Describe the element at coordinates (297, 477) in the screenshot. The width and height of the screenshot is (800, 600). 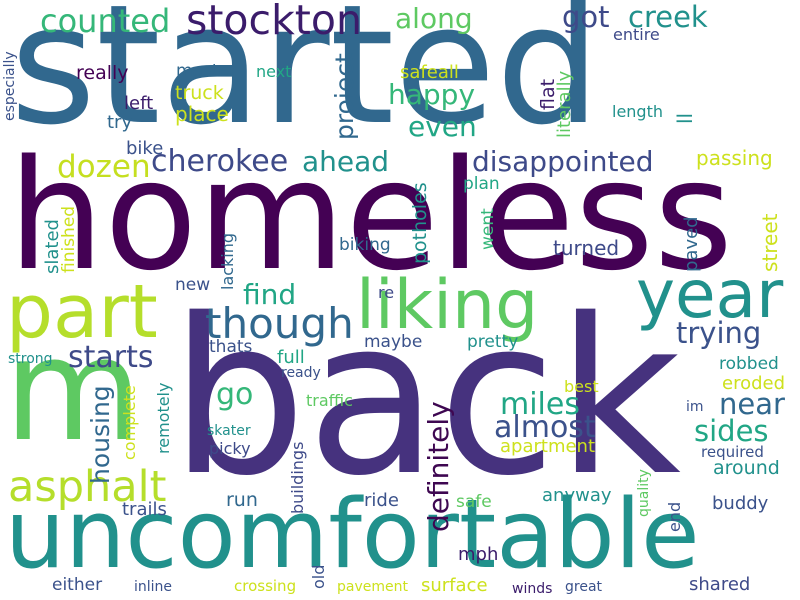
I see `word-buildings: buildings` at that location.